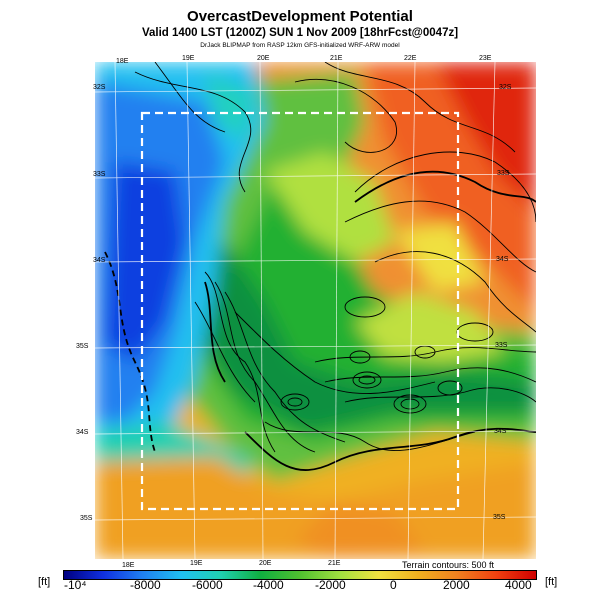 This screenshot has height=600, width=600. What do you see at coordinates (75, 585) in the screenshot?
I see `colorbar-tick-label: -10⁴` at bounding box center [75, 585].